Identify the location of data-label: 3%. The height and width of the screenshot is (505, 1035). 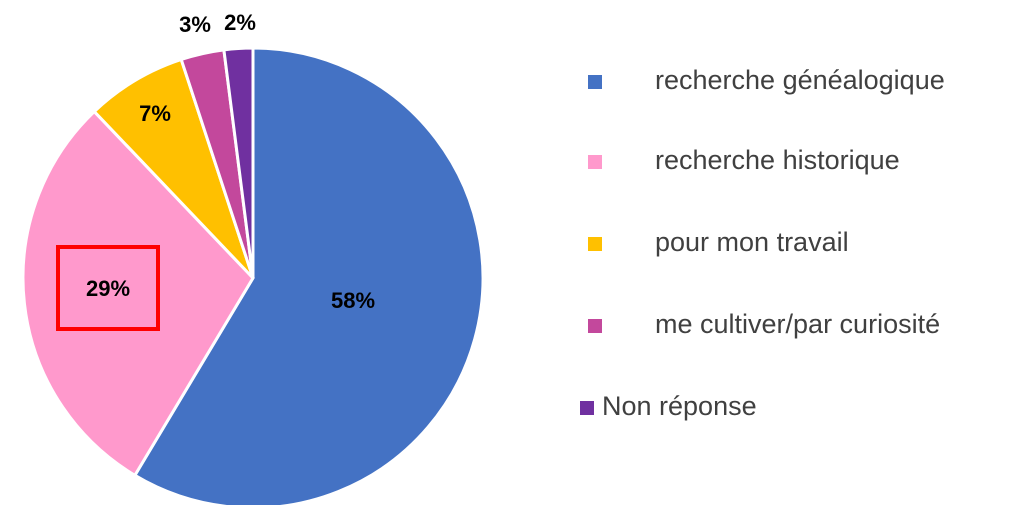
(195, 24).